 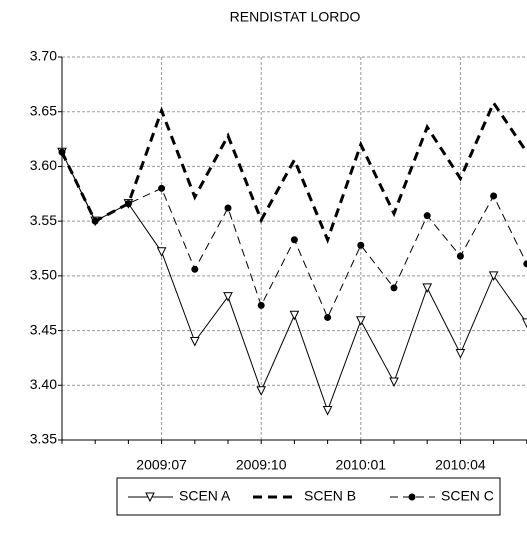 I want to click on y-tick-label: 3.70, so click(x=43, y=56).